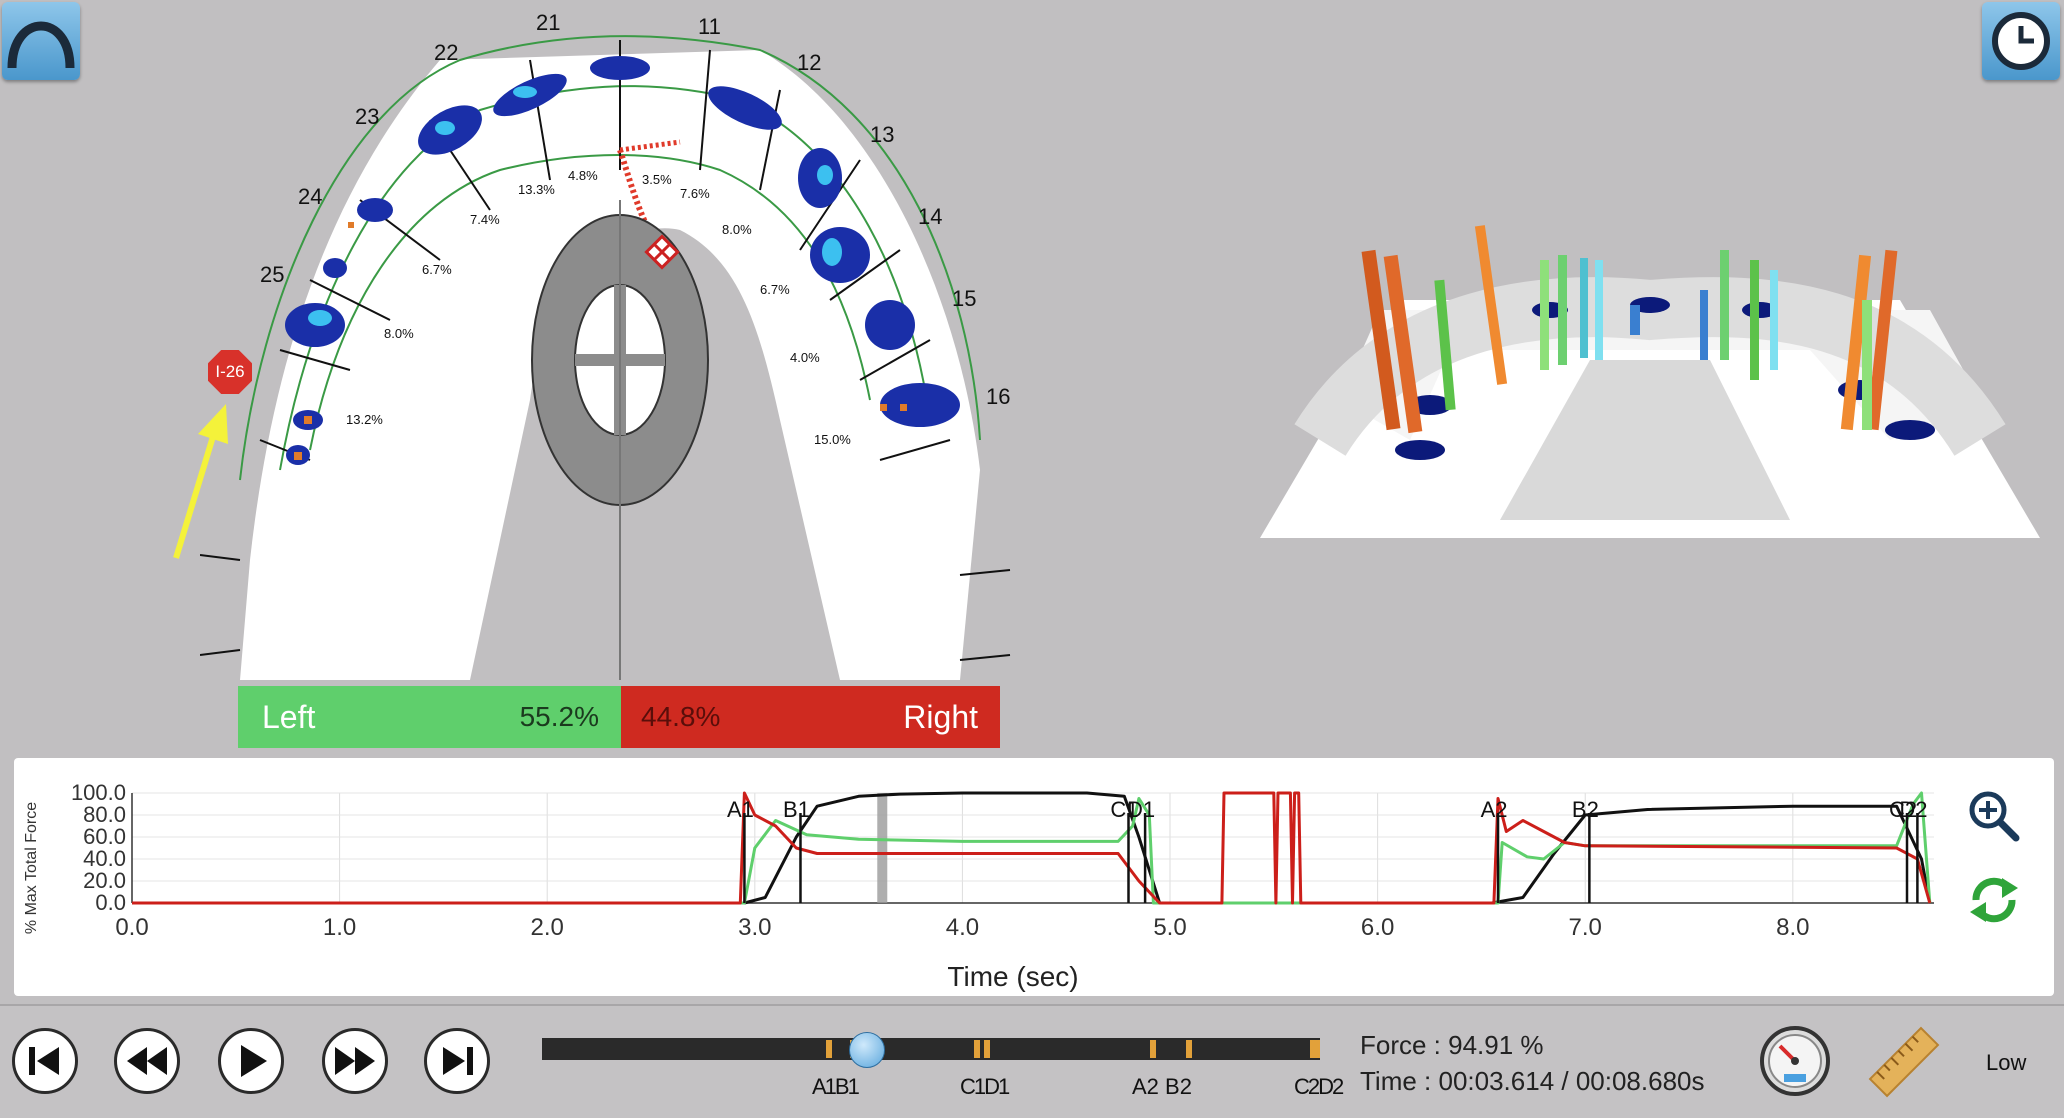 The height and width of the screenshot is (1118, 2064). I want to click on pct-left-3: 6.7%, so click(437, 269).